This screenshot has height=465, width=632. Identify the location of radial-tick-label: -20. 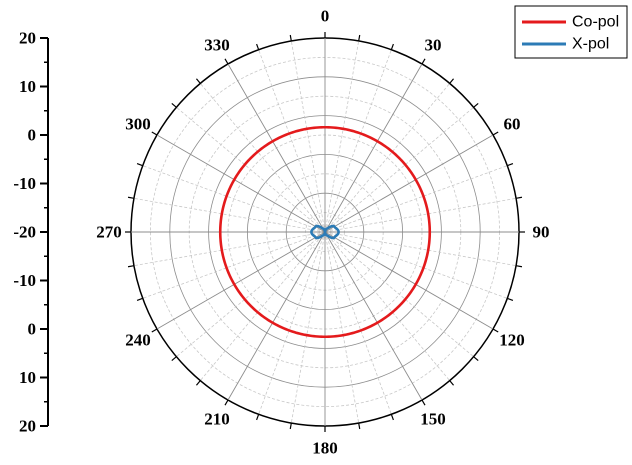
(24, 232).